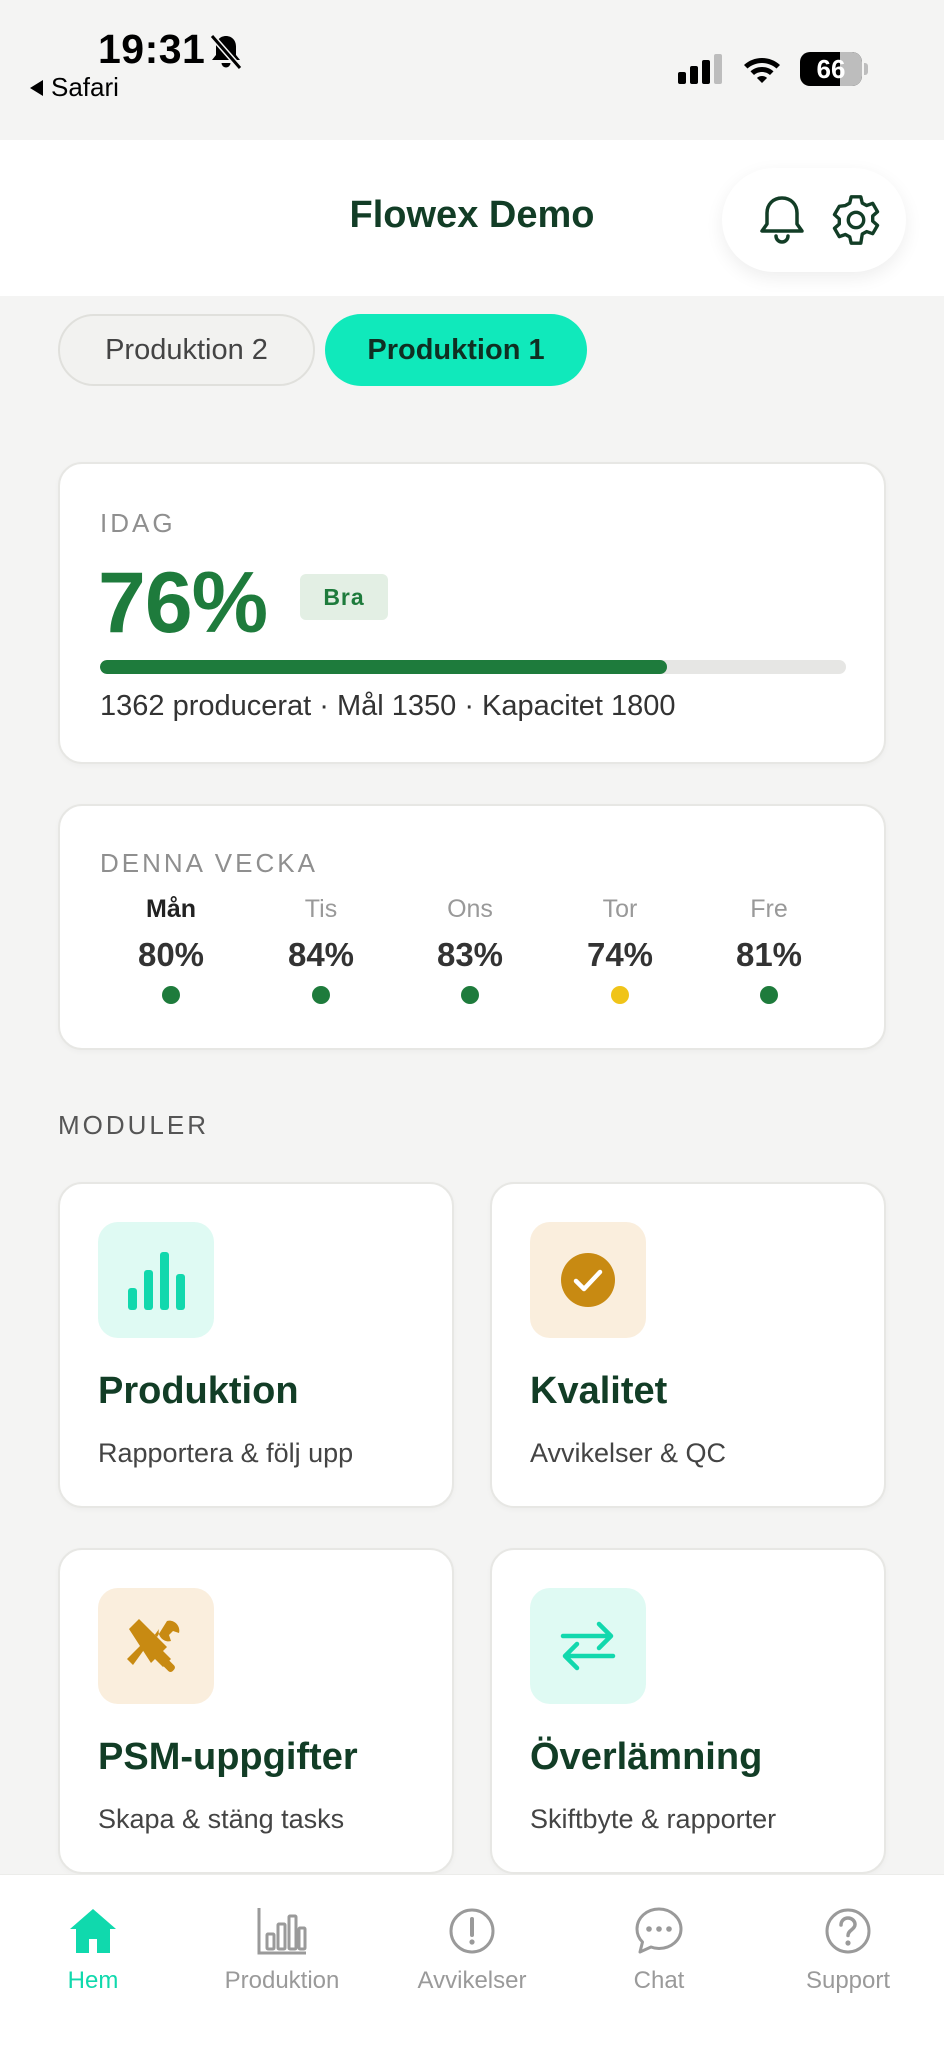 The height and width of the screenshot is (2046, 944). I want to click on module-card-kvalitet: Kvalitet Avvikelser & QC, so click(688, 1345).